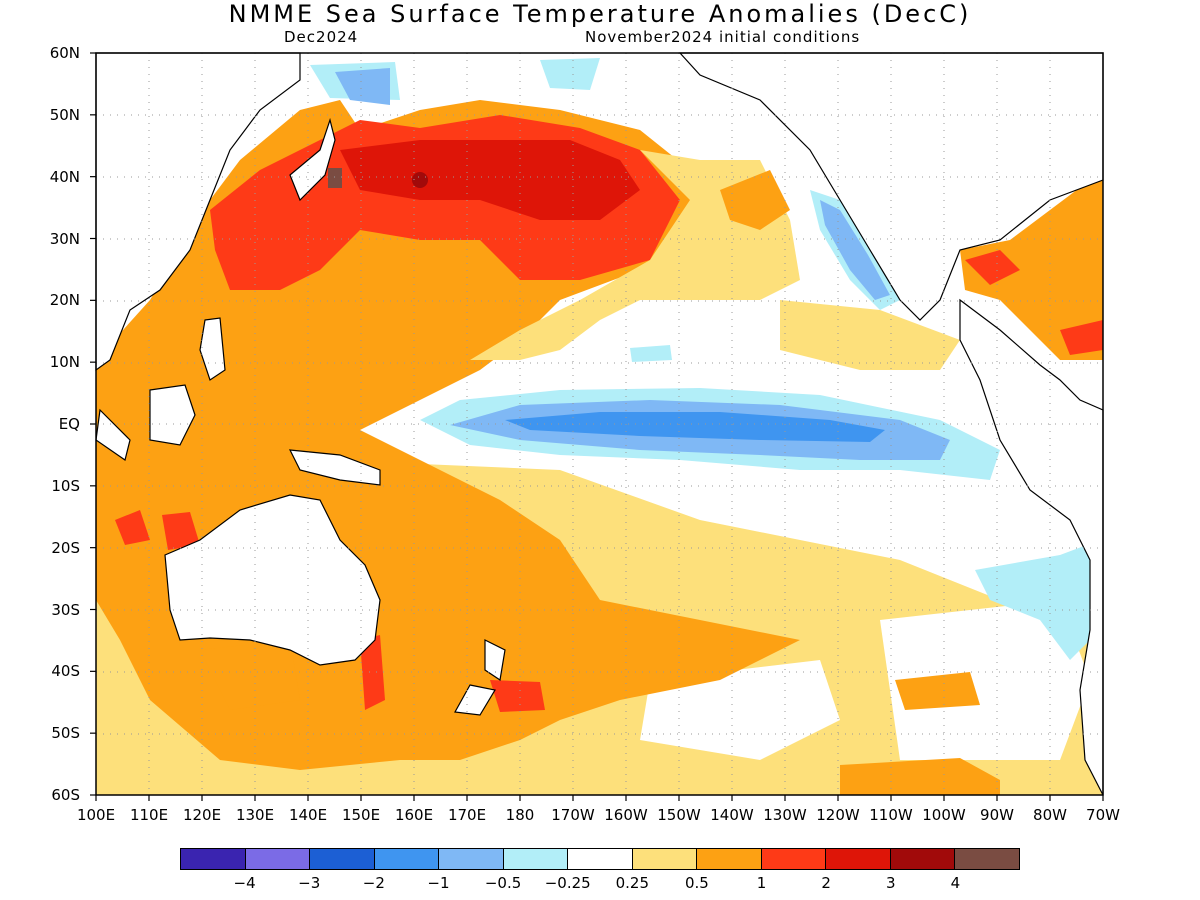  What do you see at coordinates (567, 883) in the screenshot?
I see `colorbar-label: −0.25` at bounding box center [567, 883].